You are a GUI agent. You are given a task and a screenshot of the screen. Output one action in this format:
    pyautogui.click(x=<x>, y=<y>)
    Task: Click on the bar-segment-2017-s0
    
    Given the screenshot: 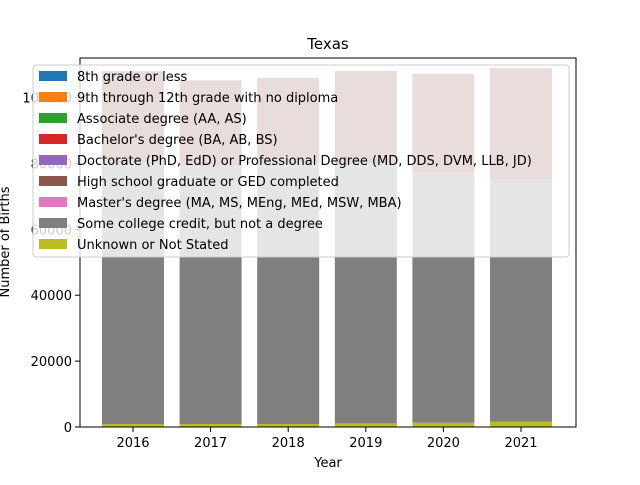 What is the action you would take?
    pyautogui.click(x=210, y=425)
    